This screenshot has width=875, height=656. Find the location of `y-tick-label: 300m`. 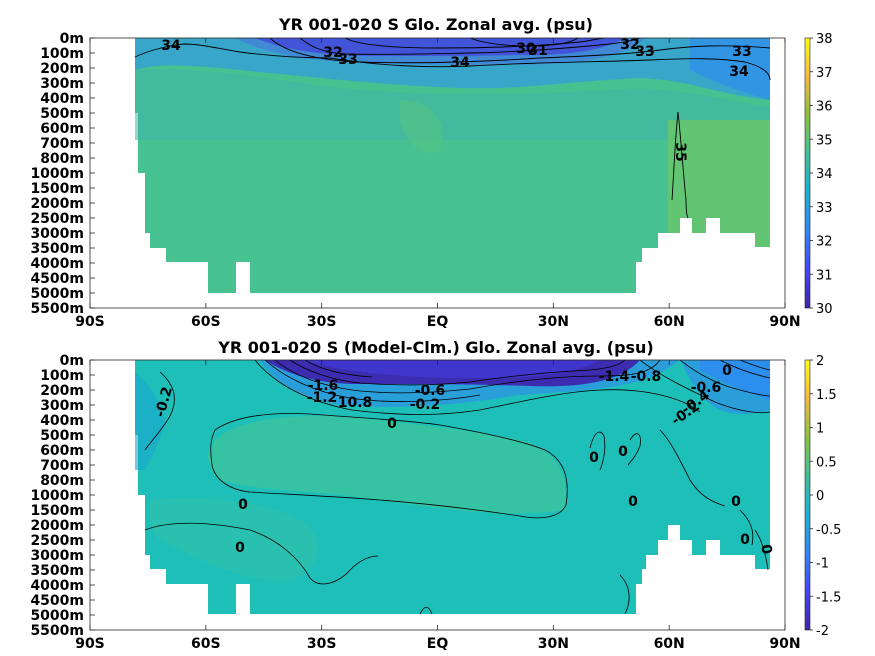

y-tick-label: 300m is located at coordinates (62, 84).